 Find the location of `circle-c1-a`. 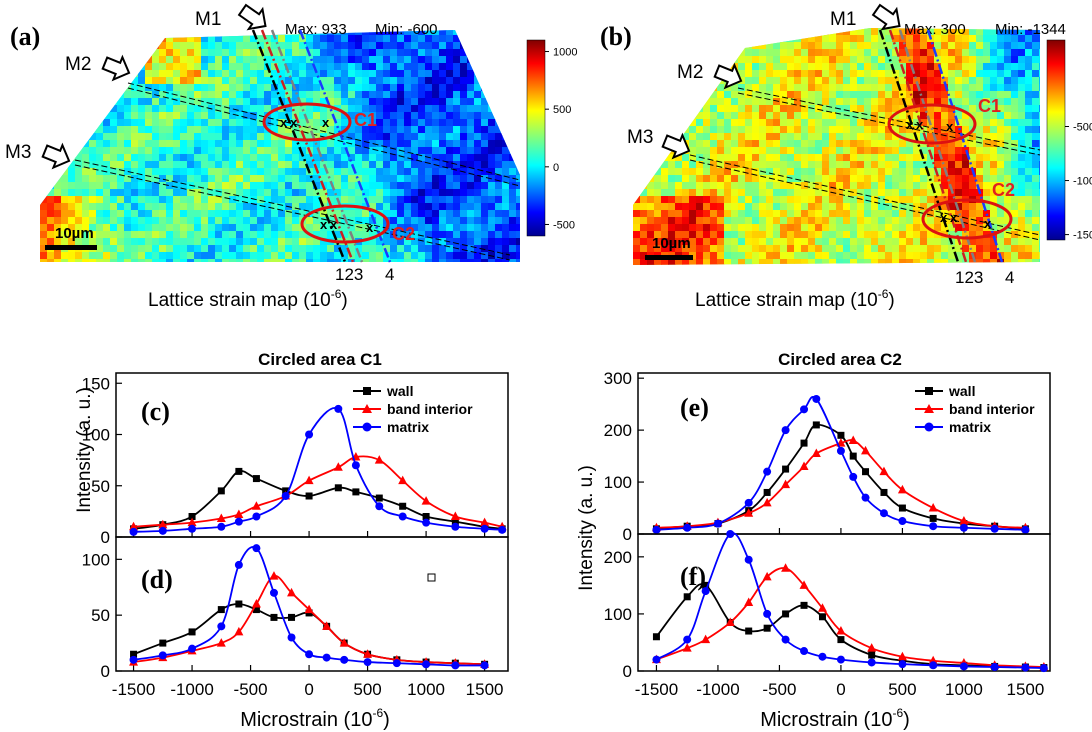

circle-c1-a is located at coordinates (307, 122).